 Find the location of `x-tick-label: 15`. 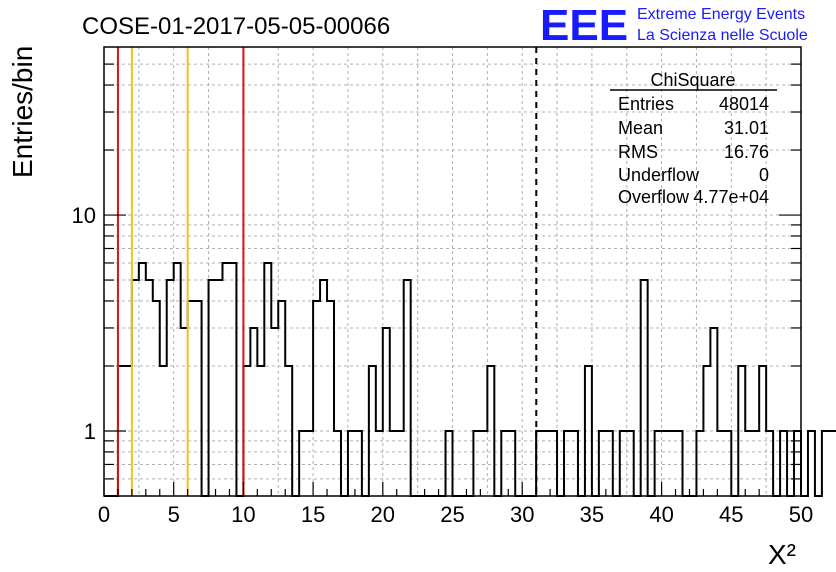

x-tick-label: 15 is located at coordinates (313, 514).